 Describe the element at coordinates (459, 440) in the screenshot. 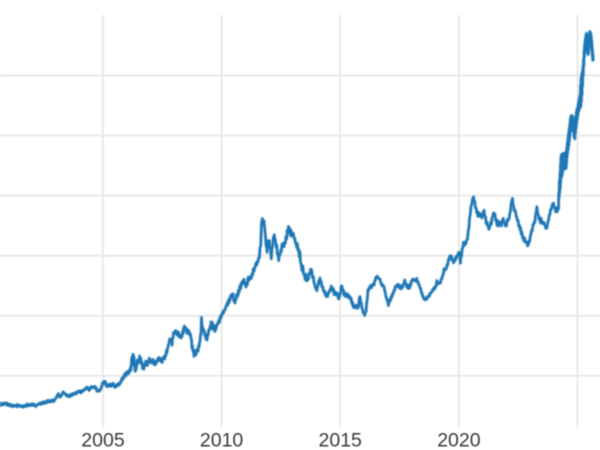

I see `svg-text: 2020` at that location.